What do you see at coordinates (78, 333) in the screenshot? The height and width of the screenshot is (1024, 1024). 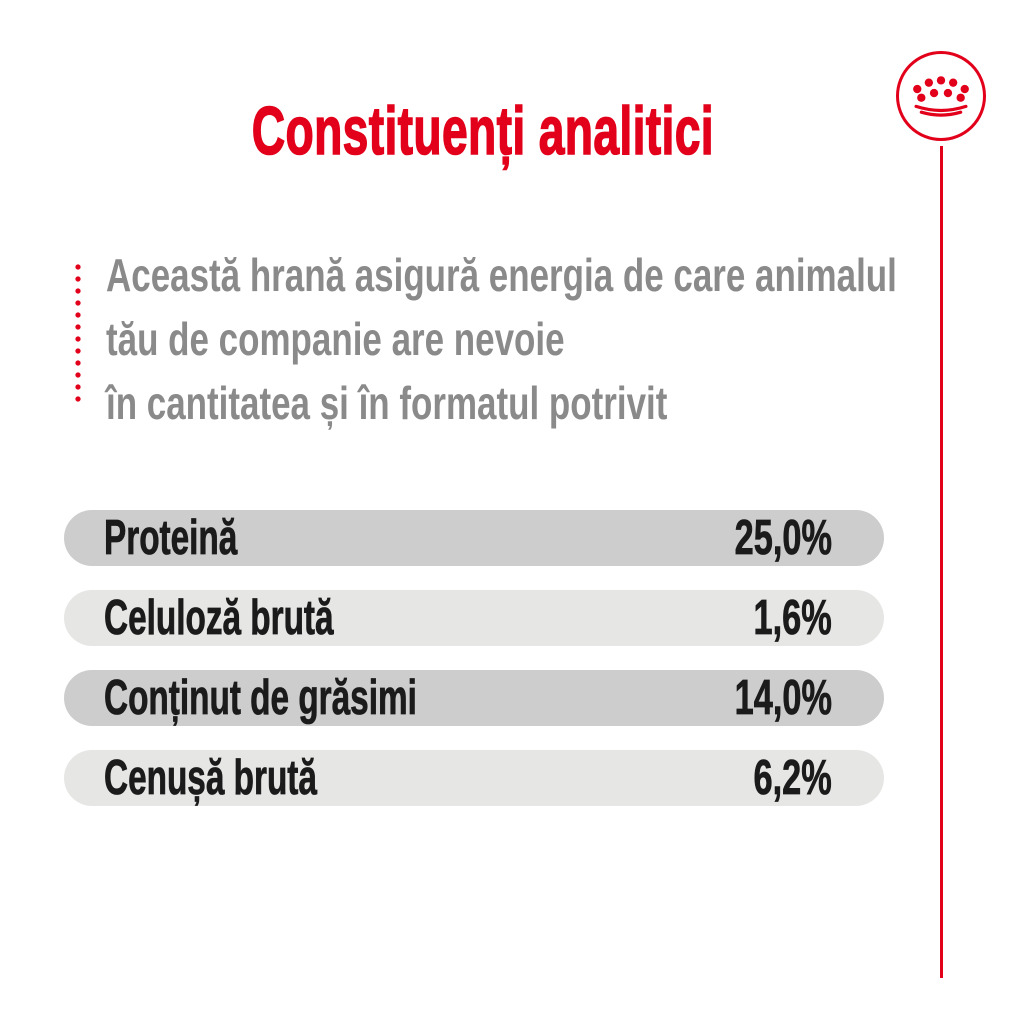 I see `red-dotted-vertical-line-icon` at bounding box center [78, 333].